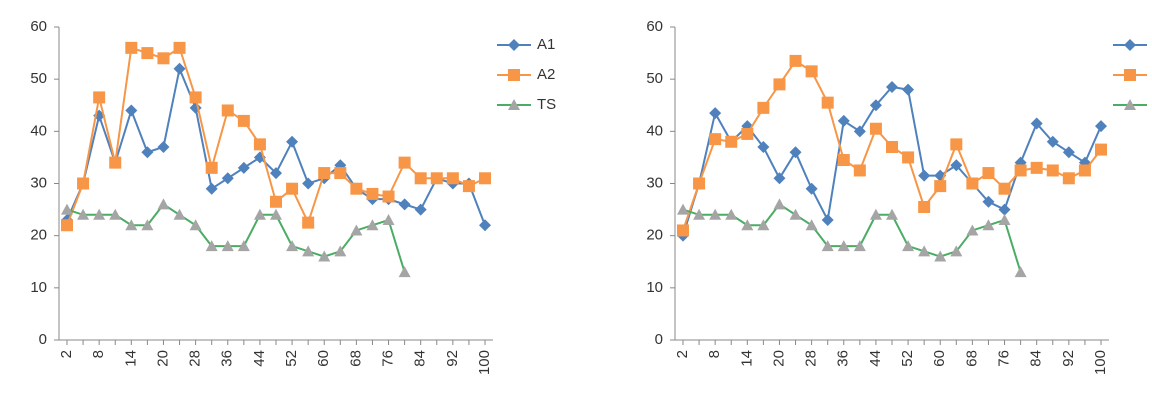 The width and height of the screenshot is (1152, 401). I want to click on x-tick-label: 68, so click(971, 358).